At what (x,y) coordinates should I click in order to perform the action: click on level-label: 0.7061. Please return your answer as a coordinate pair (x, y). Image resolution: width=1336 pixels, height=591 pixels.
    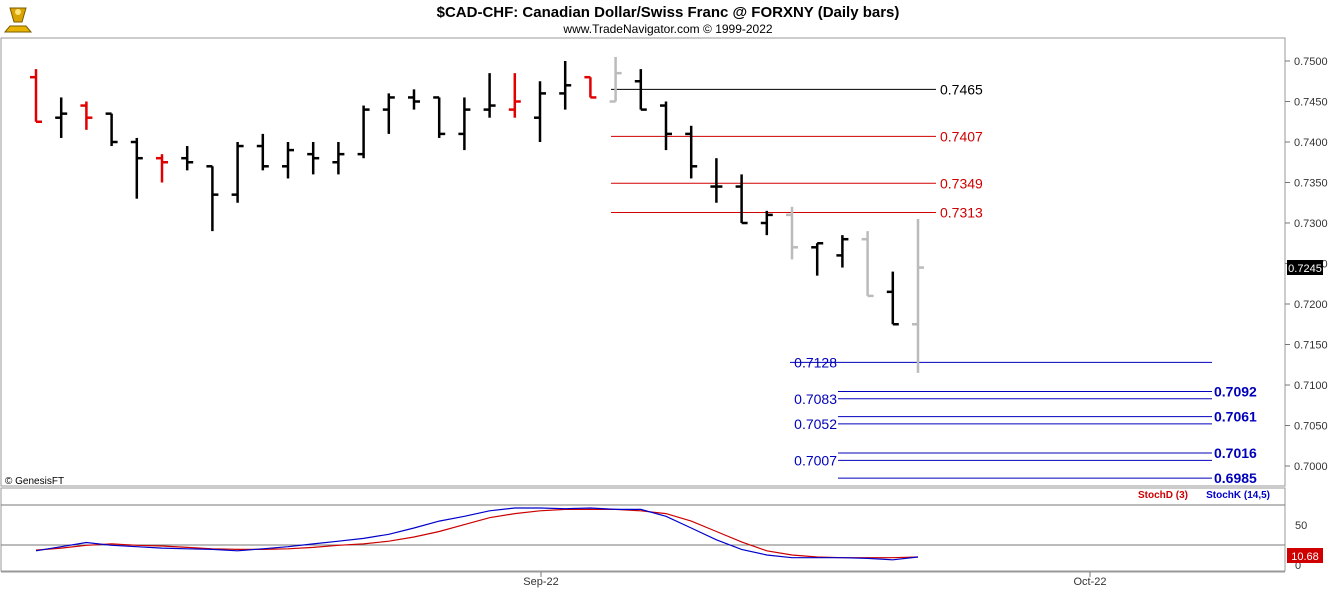
    Looking at the image, I should click on (1235, 417).